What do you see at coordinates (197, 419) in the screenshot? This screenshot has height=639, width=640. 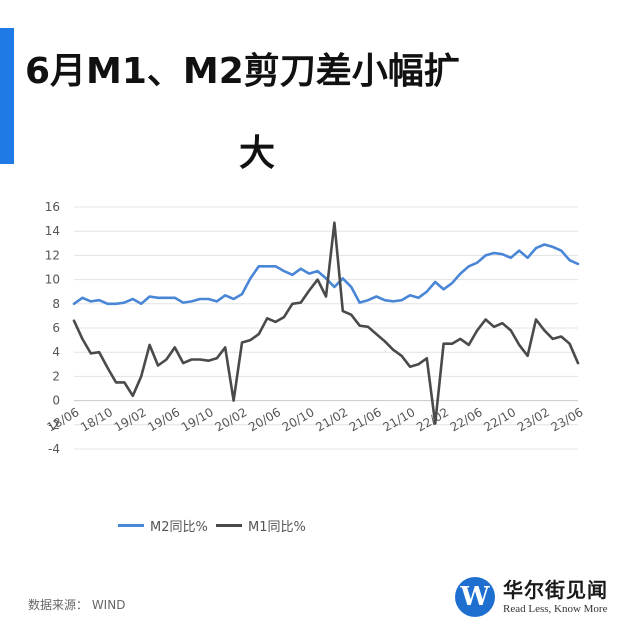 I see `x-tick-label: 19/10` at bounding box center [197, 419].